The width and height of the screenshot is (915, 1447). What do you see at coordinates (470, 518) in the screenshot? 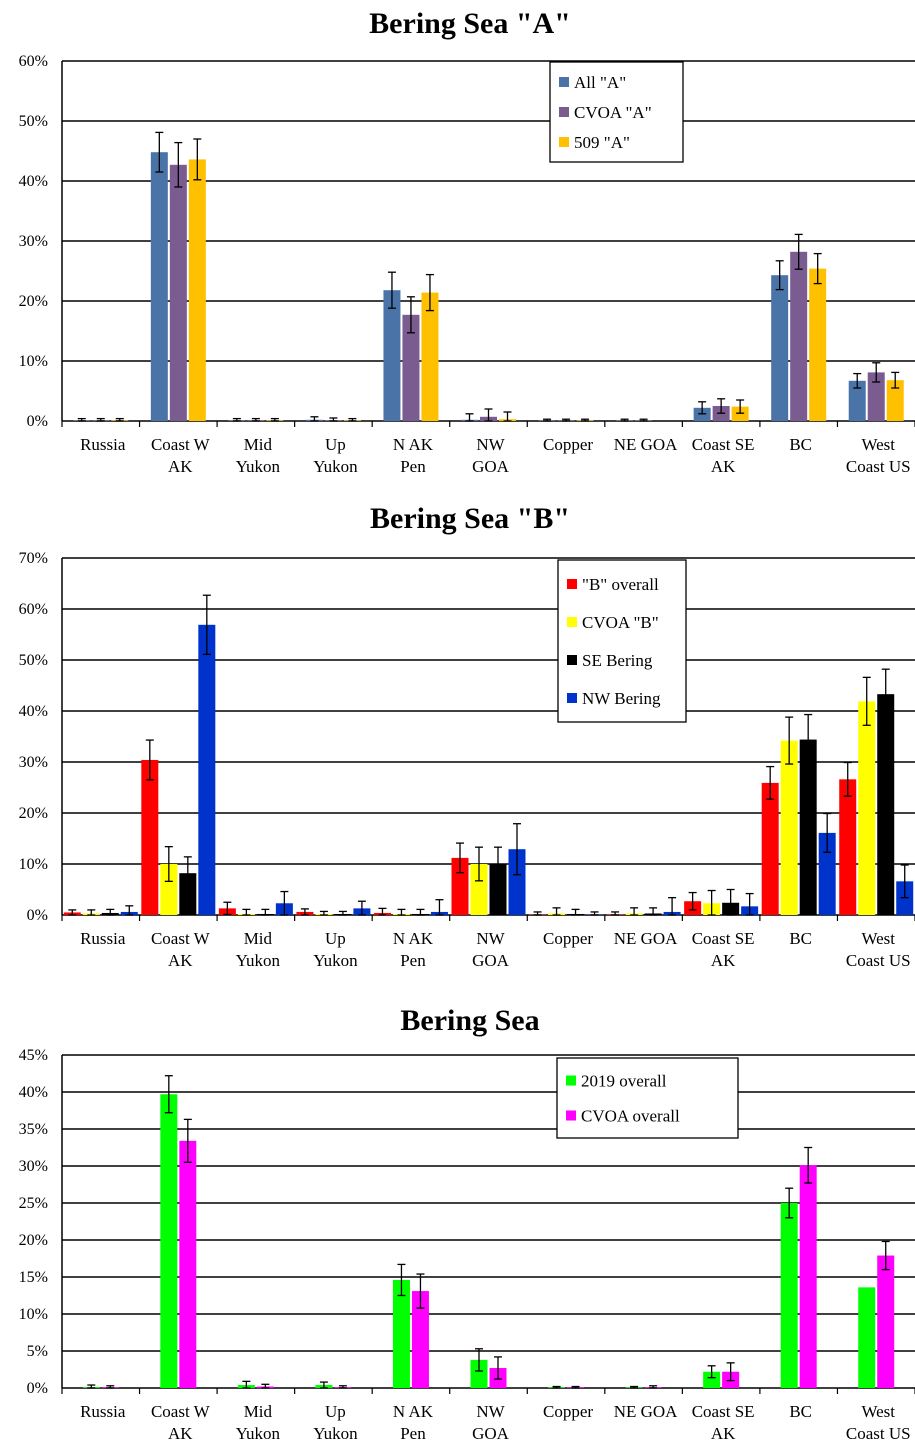
I see `chart-title: Bering Sea "B"` at bounding box center [470, 518].